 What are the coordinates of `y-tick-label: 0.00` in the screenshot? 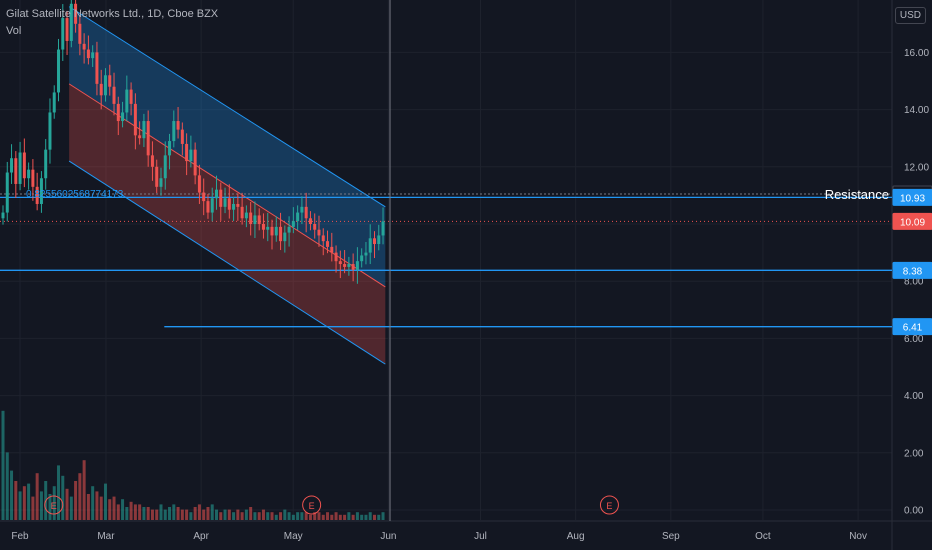 It's located at (914, 511).